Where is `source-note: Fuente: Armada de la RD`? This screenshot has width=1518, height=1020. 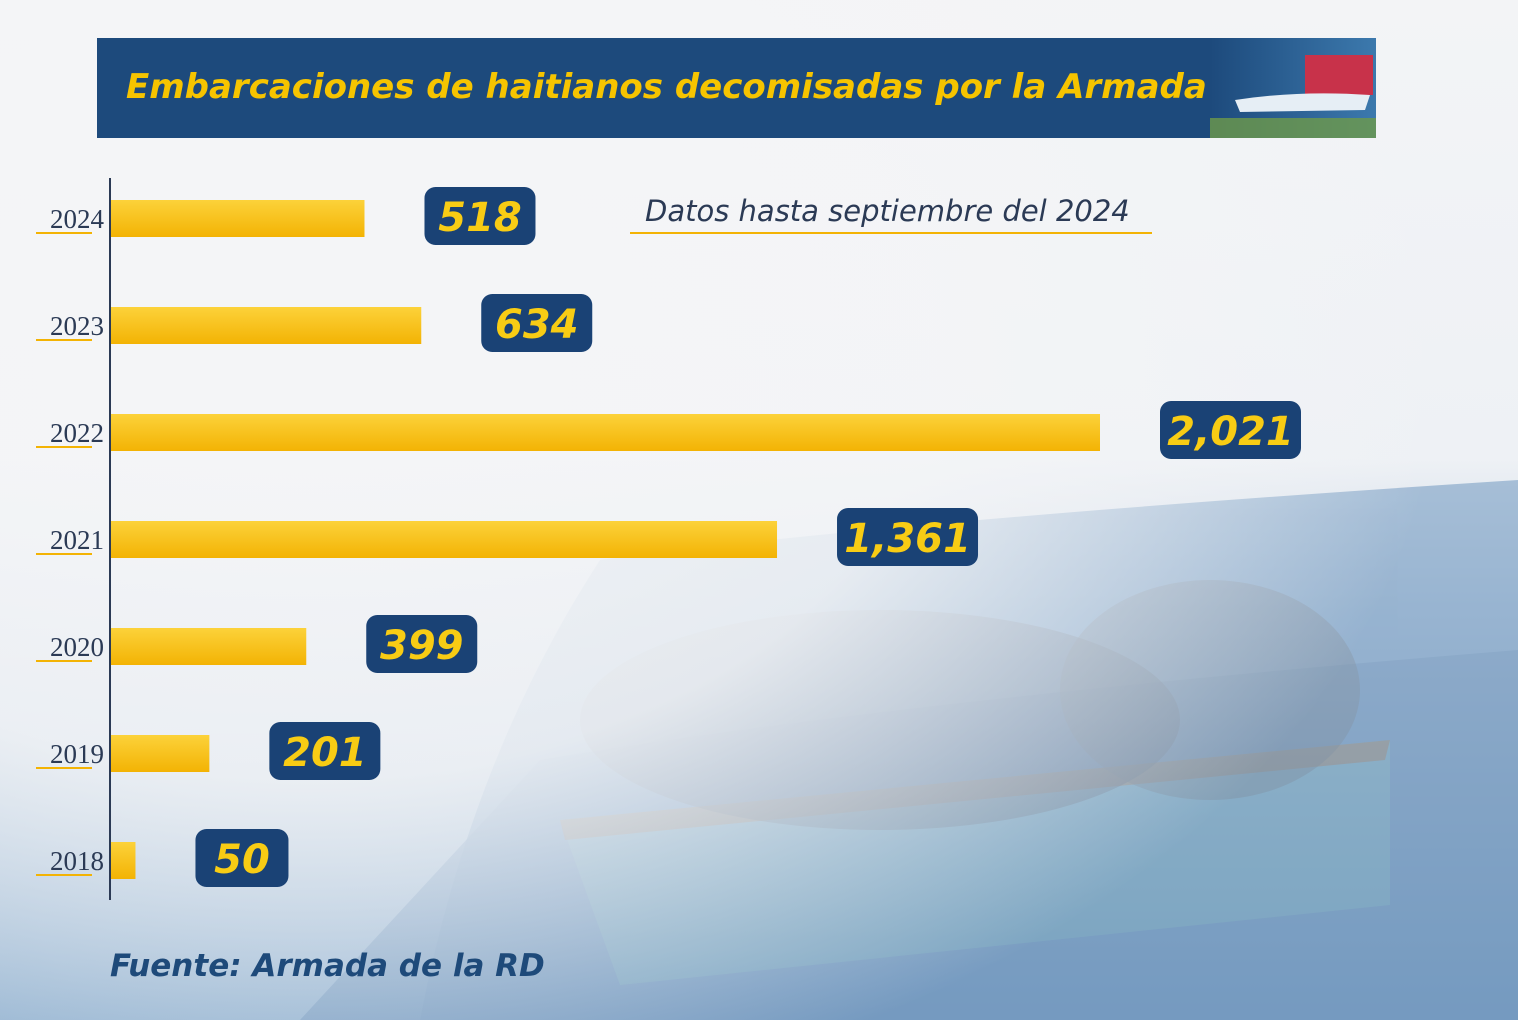
source-note: Fuente: Armada de la RD is located at coordinates (327, 966).